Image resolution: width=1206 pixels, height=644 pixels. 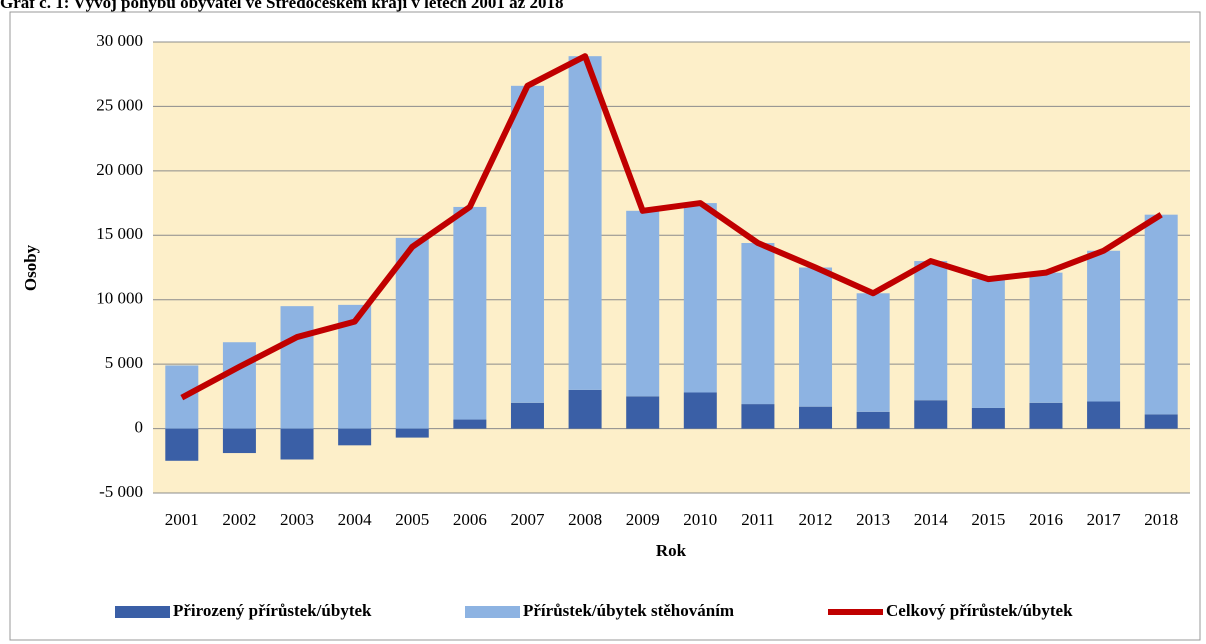 I want to click on x-tick-label: 2005, so click(x=412, y=519).